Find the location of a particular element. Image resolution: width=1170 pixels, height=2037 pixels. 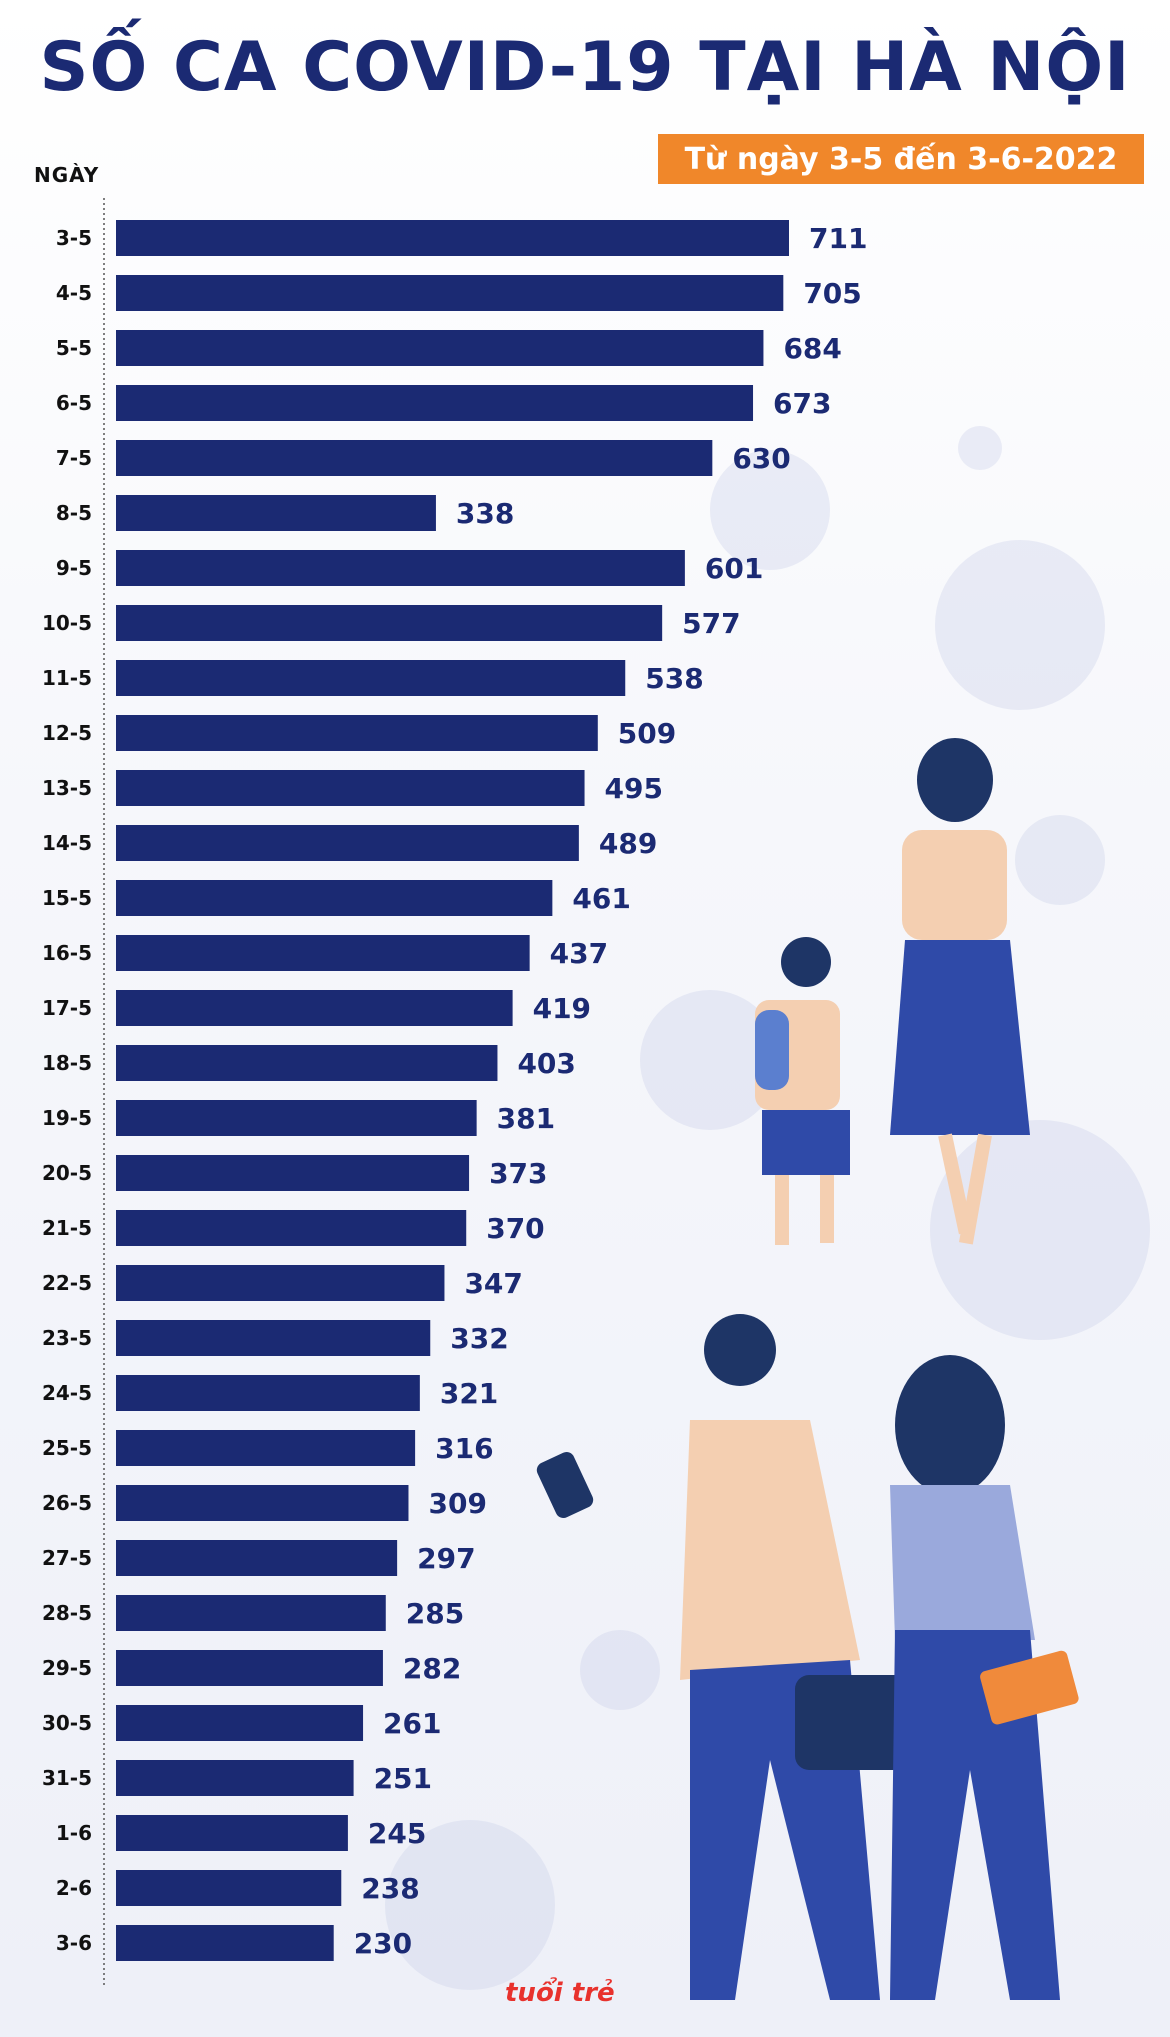

data-label: 285 is located at coordinates (435, 1613).